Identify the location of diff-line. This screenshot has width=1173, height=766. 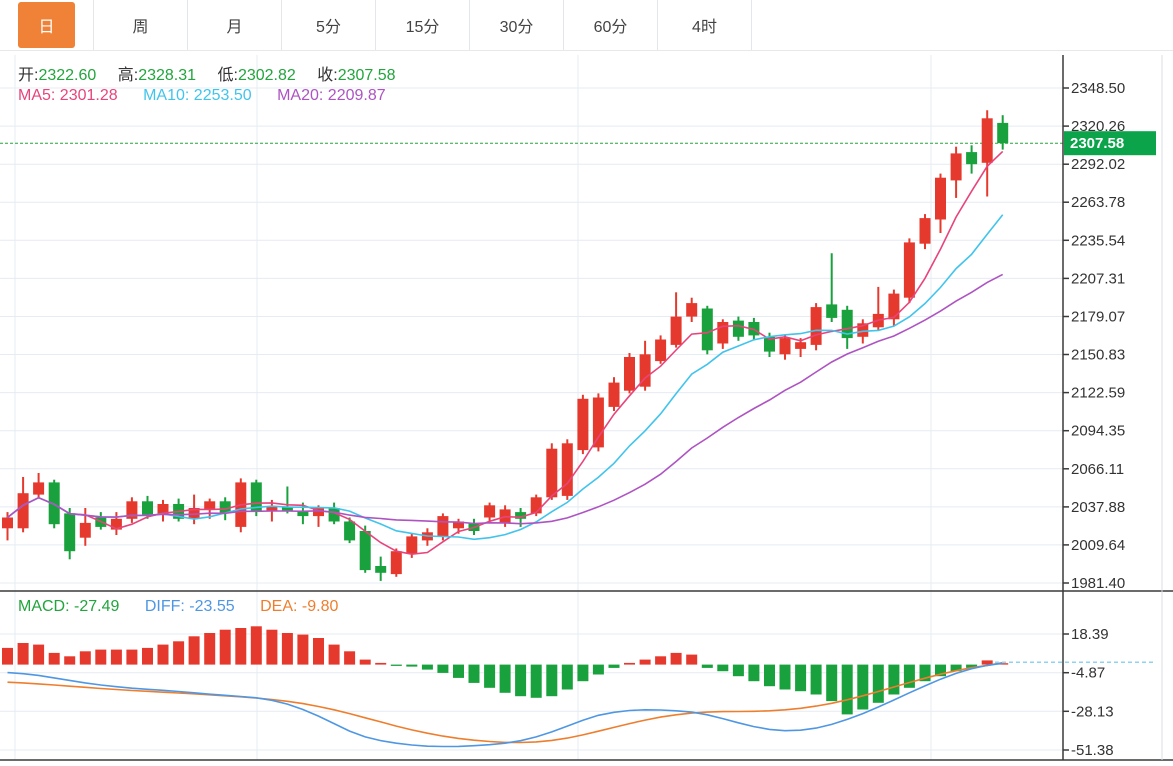
(505, 705).